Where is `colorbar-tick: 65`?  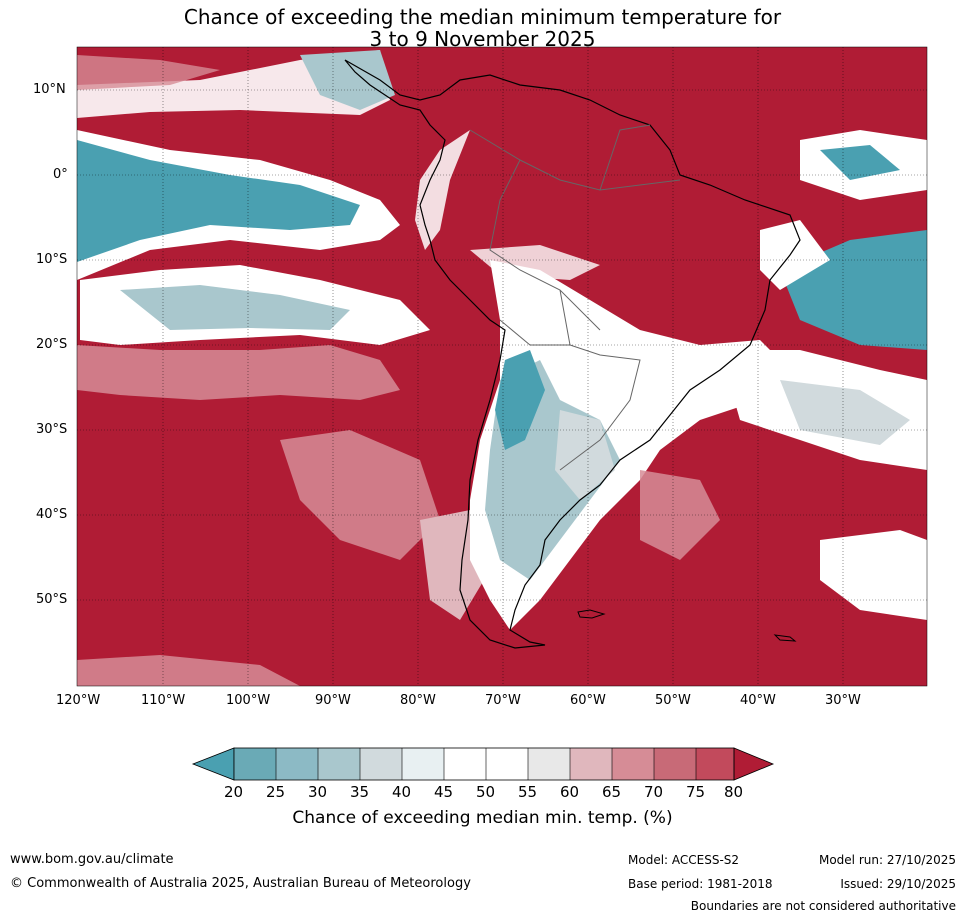
colorbar-tick: 65 is located at coordinates (612, 792).